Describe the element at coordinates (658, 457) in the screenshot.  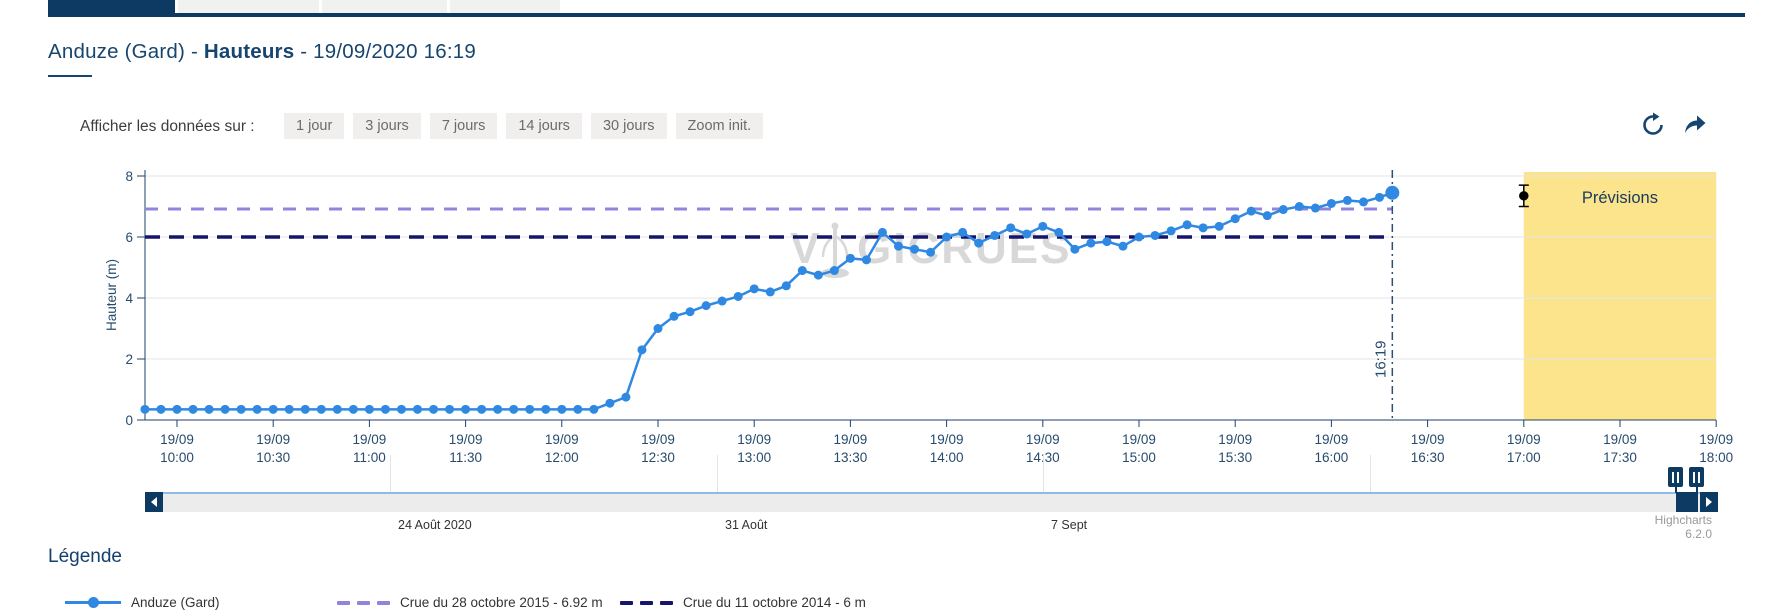
I see `svg-text: 12:30` at that location.